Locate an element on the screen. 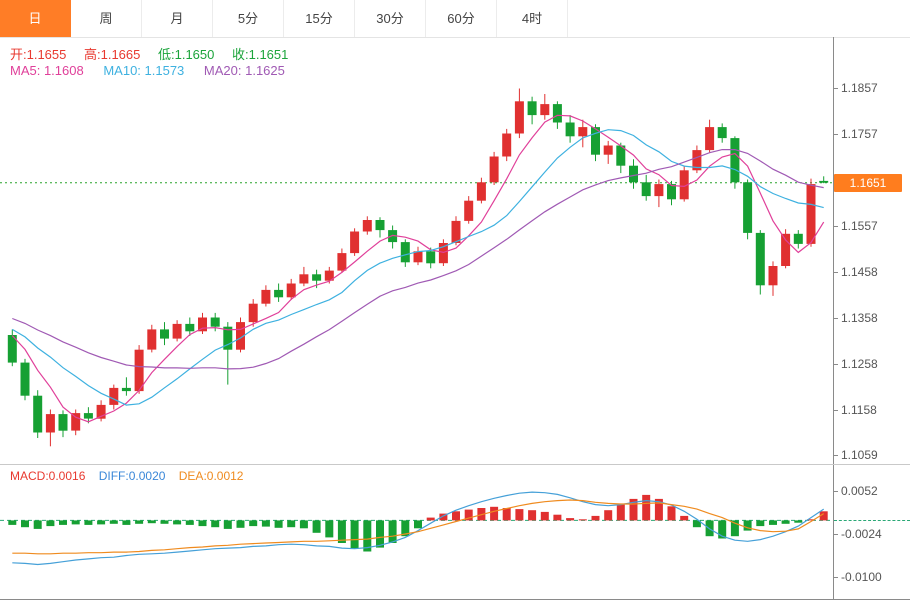 Image resolution: width=910 pixels, height=603 pixels. tab-60min: 60分 is located at coordinates (461, 18).